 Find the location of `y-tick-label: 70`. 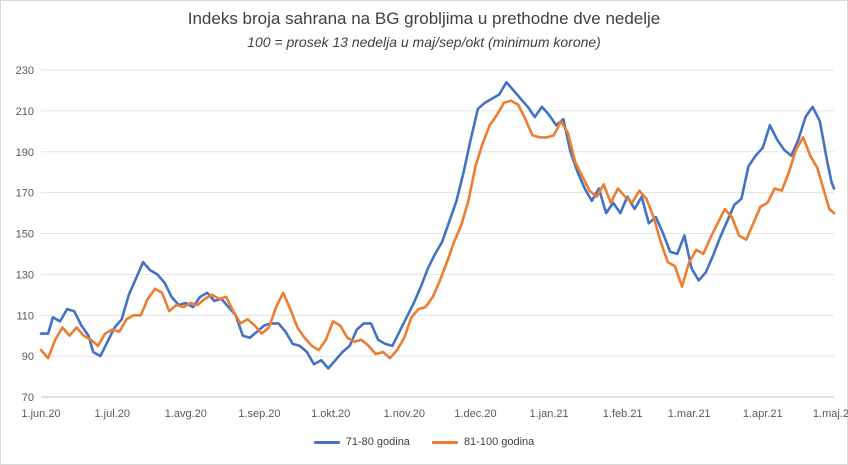

y-tick-label: 70 is located at coordinates (28, 398).